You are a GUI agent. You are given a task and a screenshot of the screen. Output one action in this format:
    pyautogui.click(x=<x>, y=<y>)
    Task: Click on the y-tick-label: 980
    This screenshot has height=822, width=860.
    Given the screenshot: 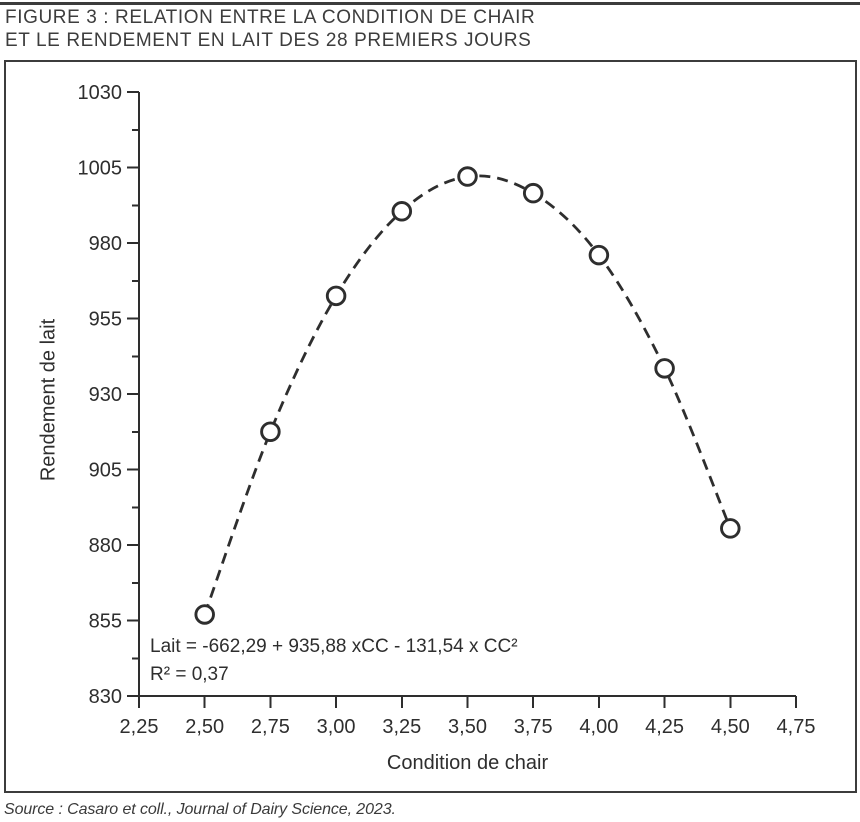 What is the action you would take?
    pyautogui.click(x=105, y=244)
    